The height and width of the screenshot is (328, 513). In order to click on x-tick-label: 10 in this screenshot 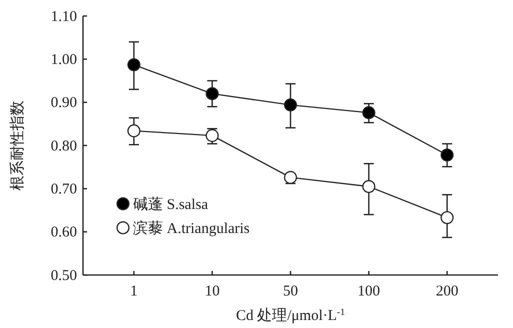, I will do `click(212, 292)`.